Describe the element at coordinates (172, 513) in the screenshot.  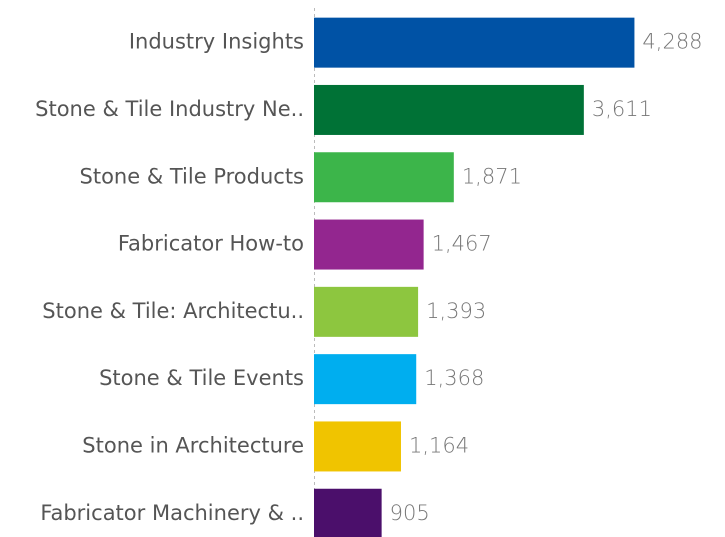
I see `category-label: Fabricator Machinery & ..` at that location.